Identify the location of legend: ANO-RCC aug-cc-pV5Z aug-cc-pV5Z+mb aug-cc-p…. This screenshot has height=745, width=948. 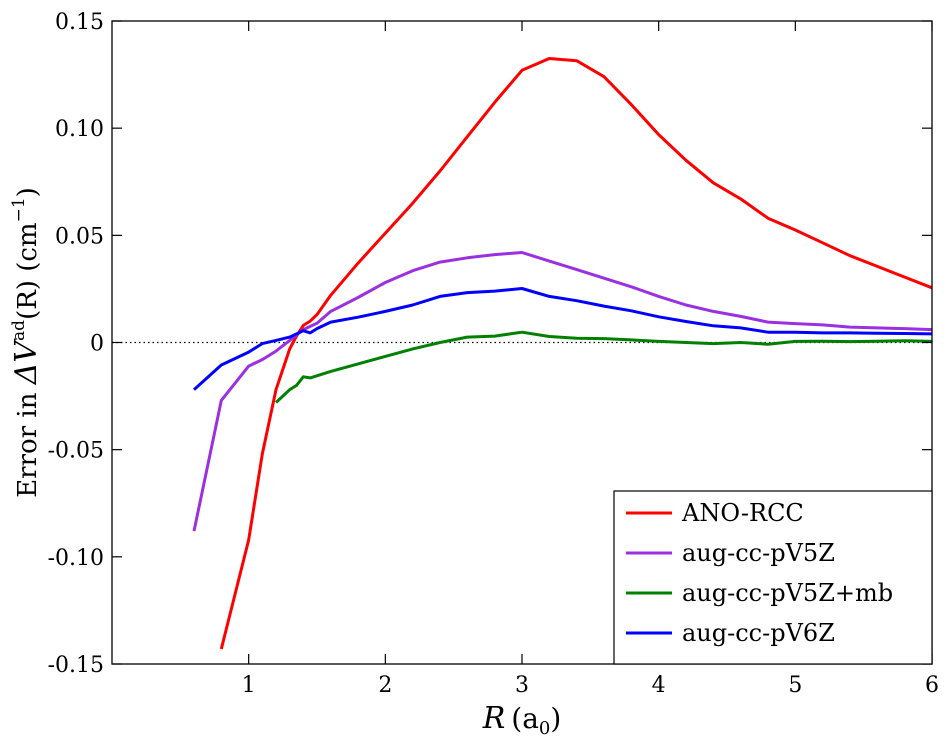
(773, 577).